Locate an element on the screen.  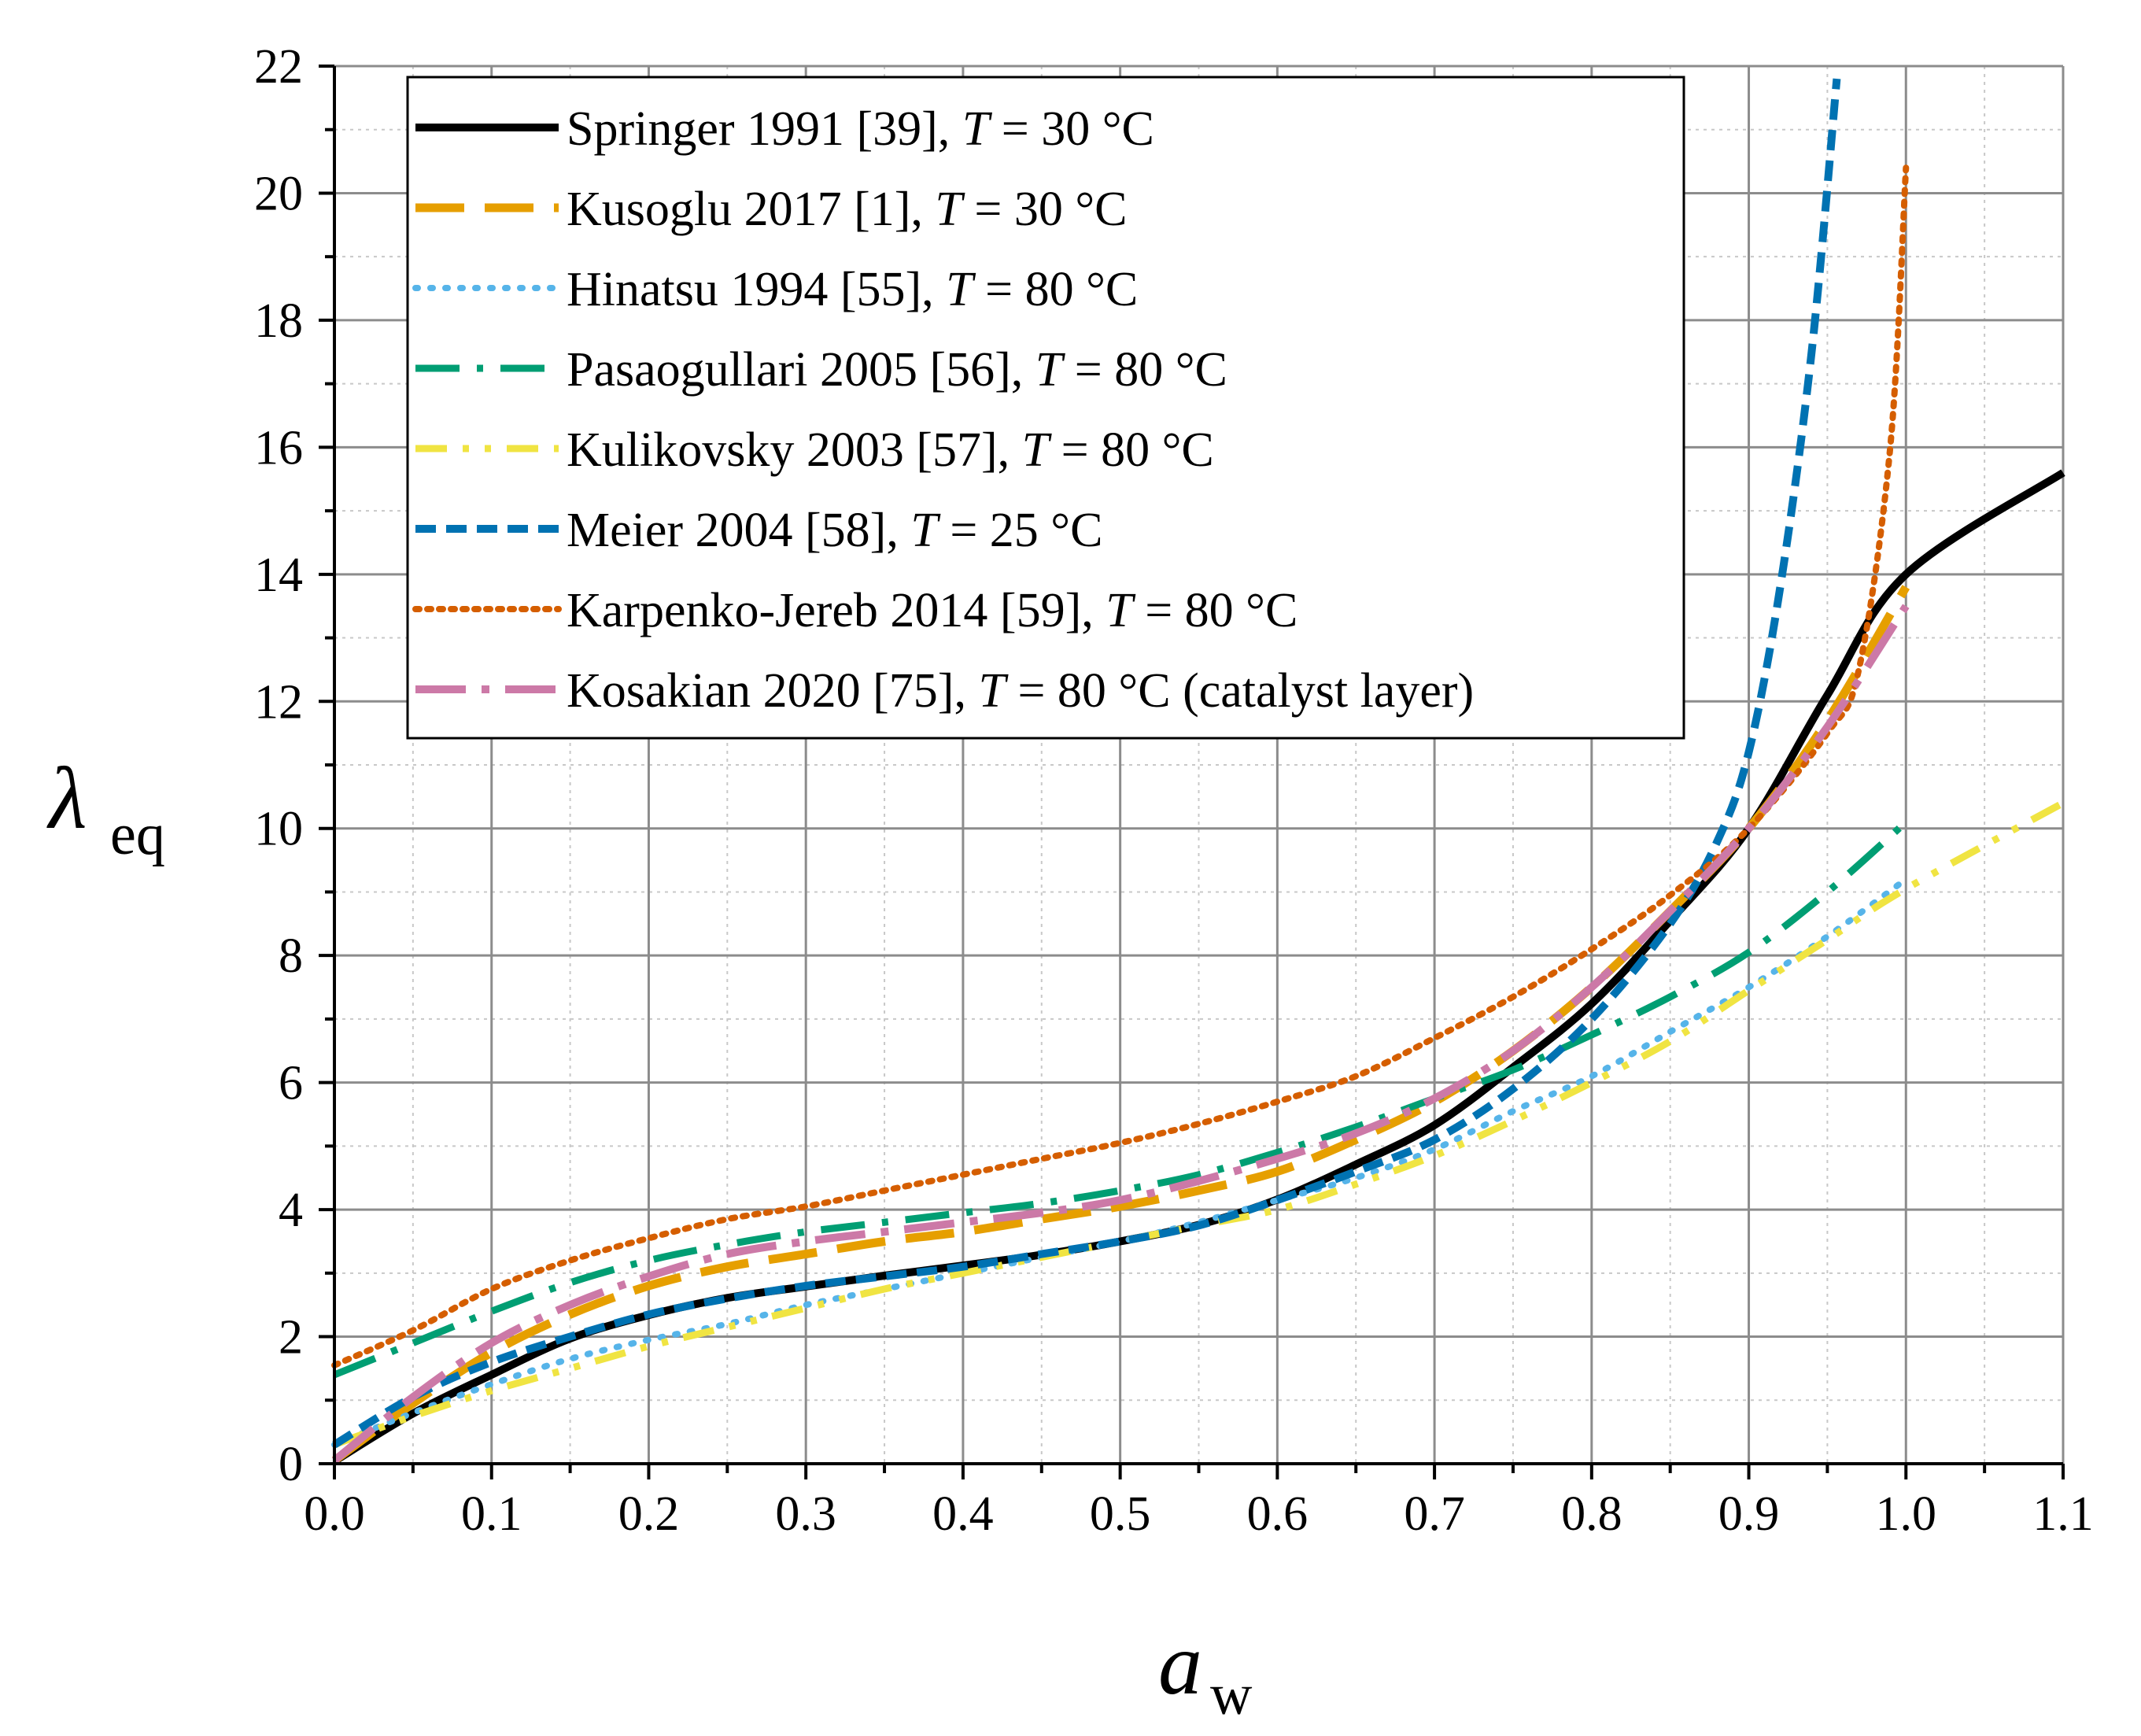
legend-label: Kusoglu 2017 [1], T = 30 °C is located at coordinates (847, 209).